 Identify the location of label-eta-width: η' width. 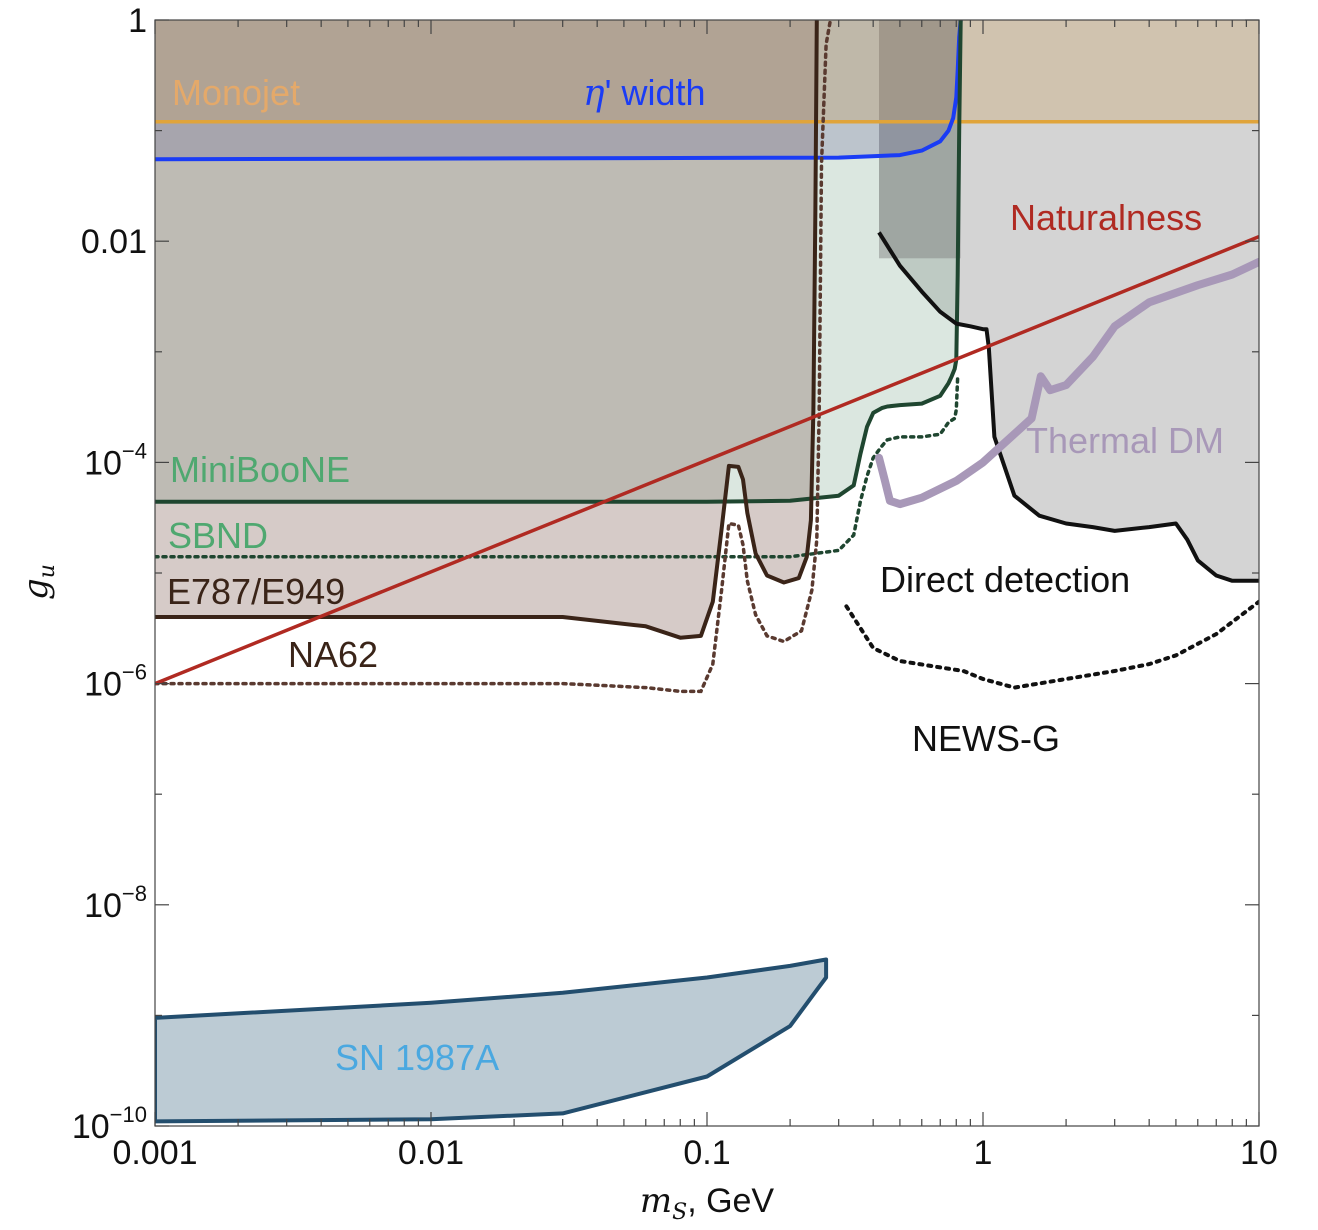
(644, 93).